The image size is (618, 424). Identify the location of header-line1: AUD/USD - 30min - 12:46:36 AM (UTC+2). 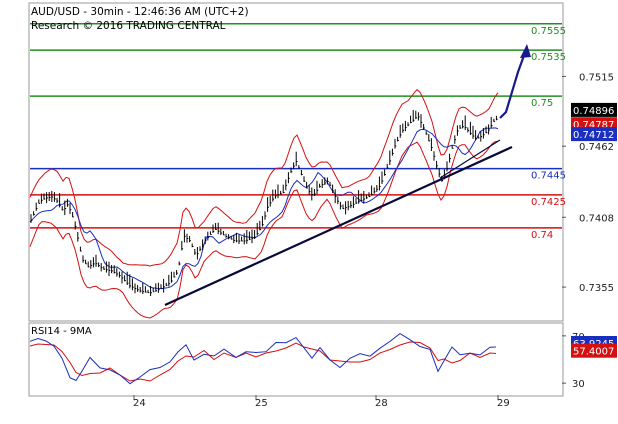
(140, 12).